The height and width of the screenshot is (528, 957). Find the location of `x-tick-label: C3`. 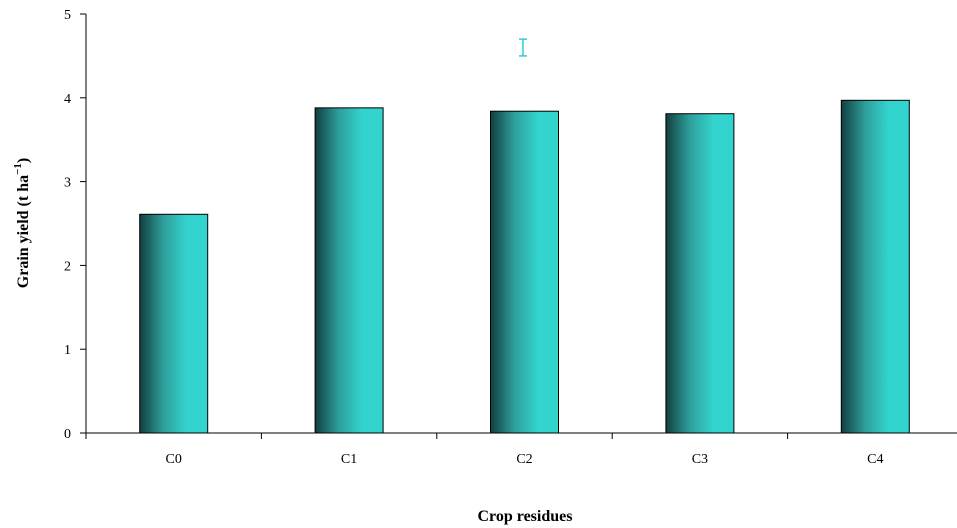

x-tick-label: C3 is located at coordinates (700, 459).